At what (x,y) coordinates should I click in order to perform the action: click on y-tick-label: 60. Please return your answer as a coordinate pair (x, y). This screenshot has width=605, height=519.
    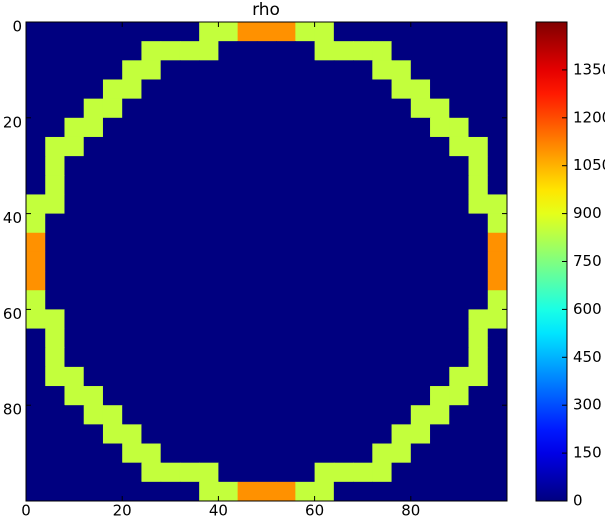
    Looking at the image, I should click on (12, 314).